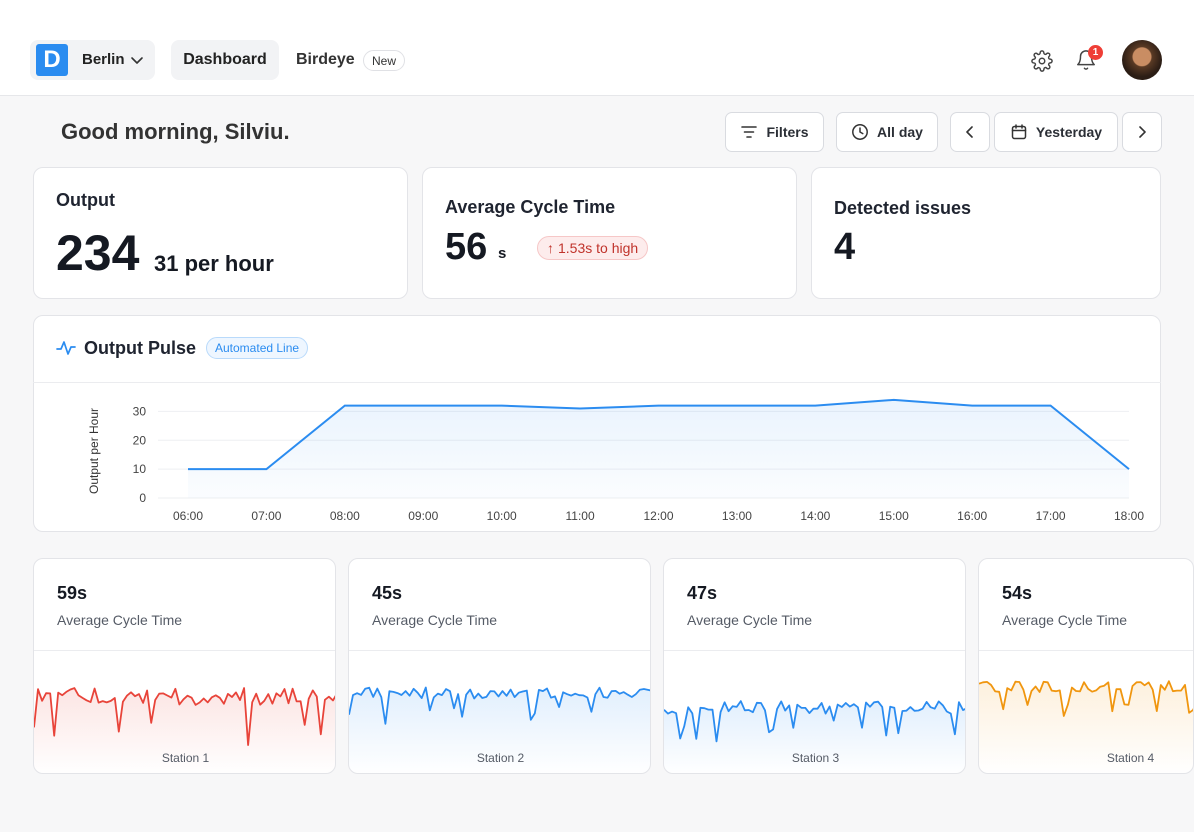 This screenshot has width=1194, height=832. Describe the element at coordinates (140, 411) in the screenshot. I see `y-tick-label: 30` at that location.